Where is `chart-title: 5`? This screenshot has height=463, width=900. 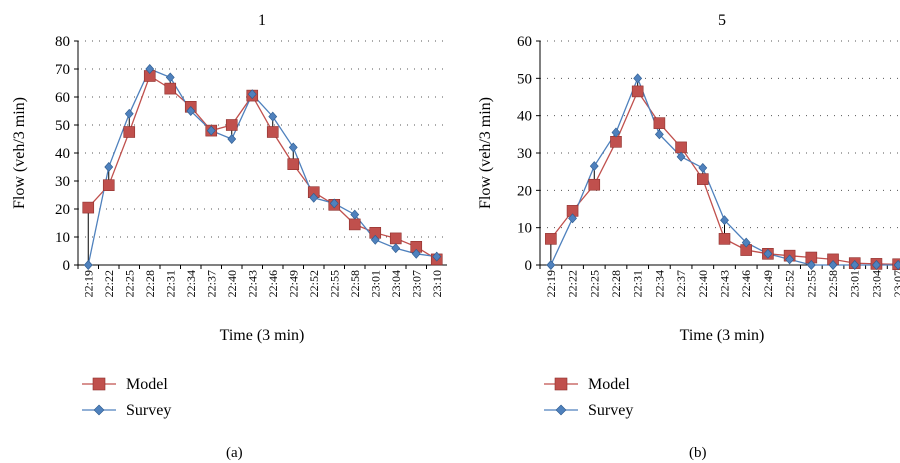
chart-title: 5 is located at coordinates (722, 20).